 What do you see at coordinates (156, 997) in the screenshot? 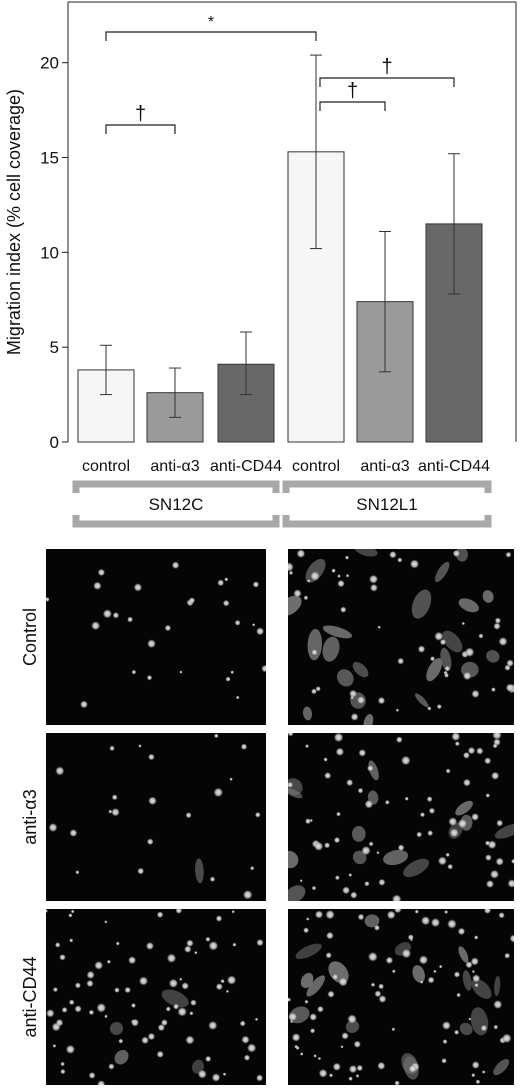
I see `micrograph-sn12c-anti-cd44` at bounding box center [156, 997].